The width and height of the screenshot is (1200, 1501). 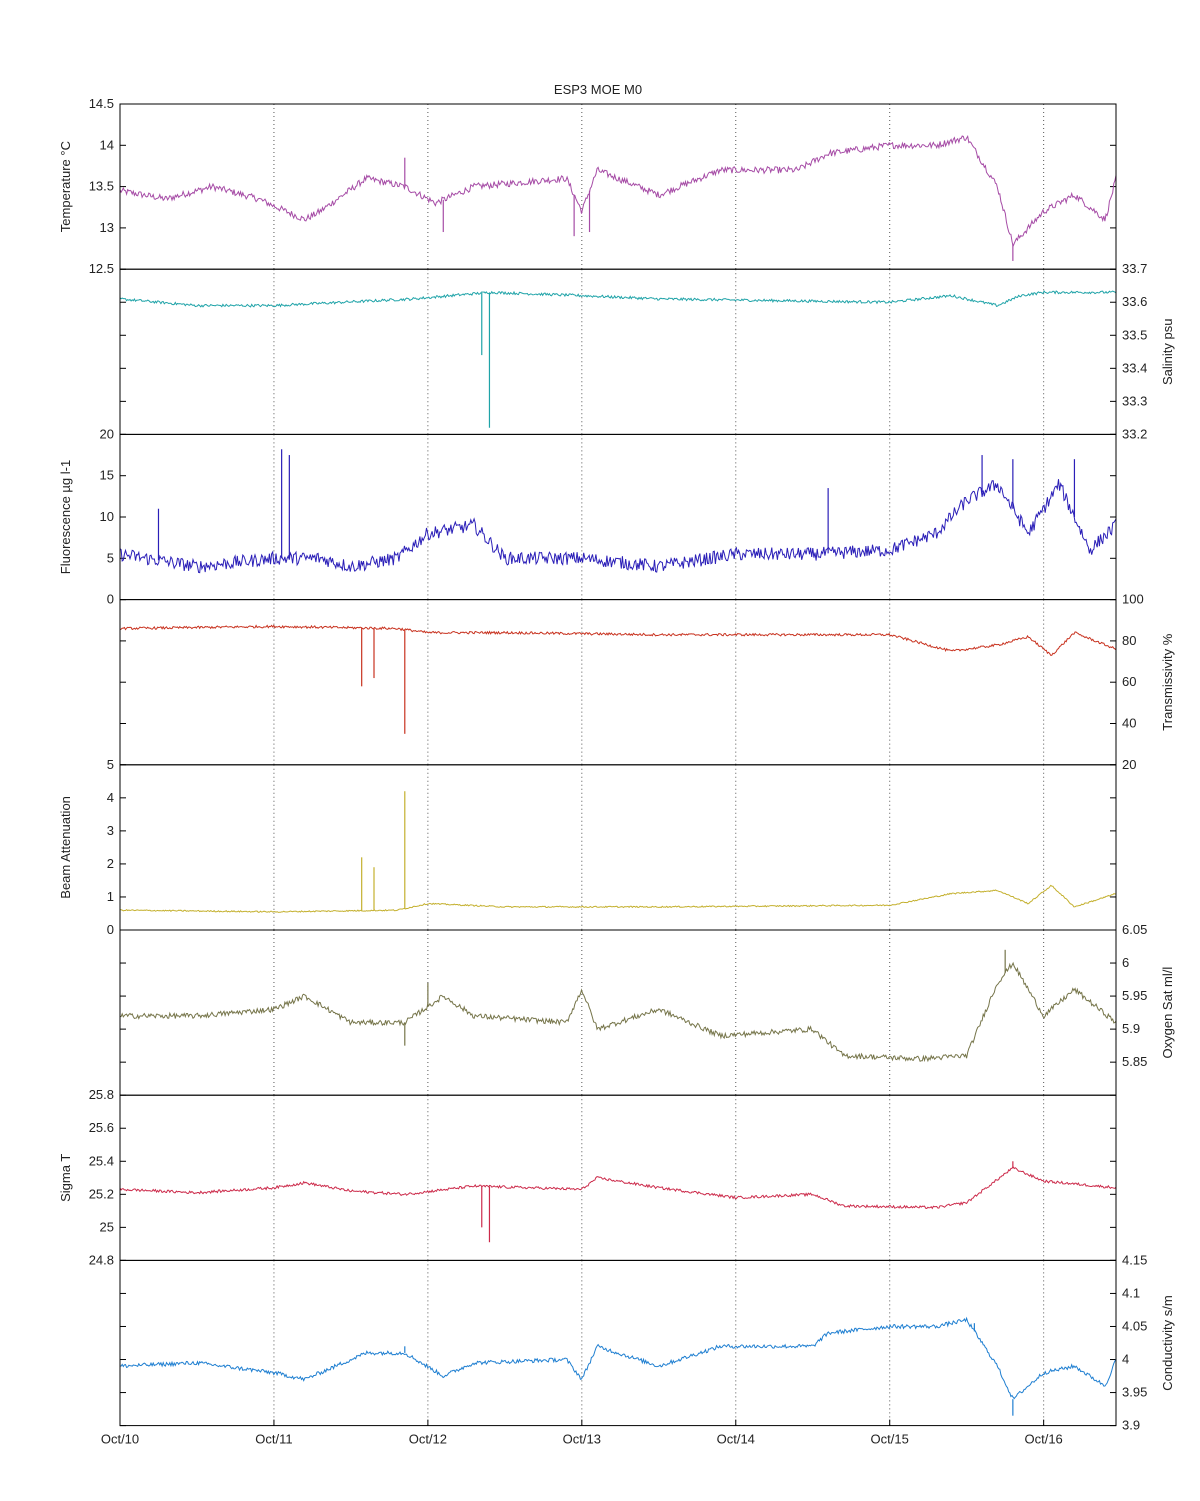 What do you see at coordinates (101, 1127) in the screenshot?
I see `y-tick-label: 25.6` at bounding box center [101, 1127].